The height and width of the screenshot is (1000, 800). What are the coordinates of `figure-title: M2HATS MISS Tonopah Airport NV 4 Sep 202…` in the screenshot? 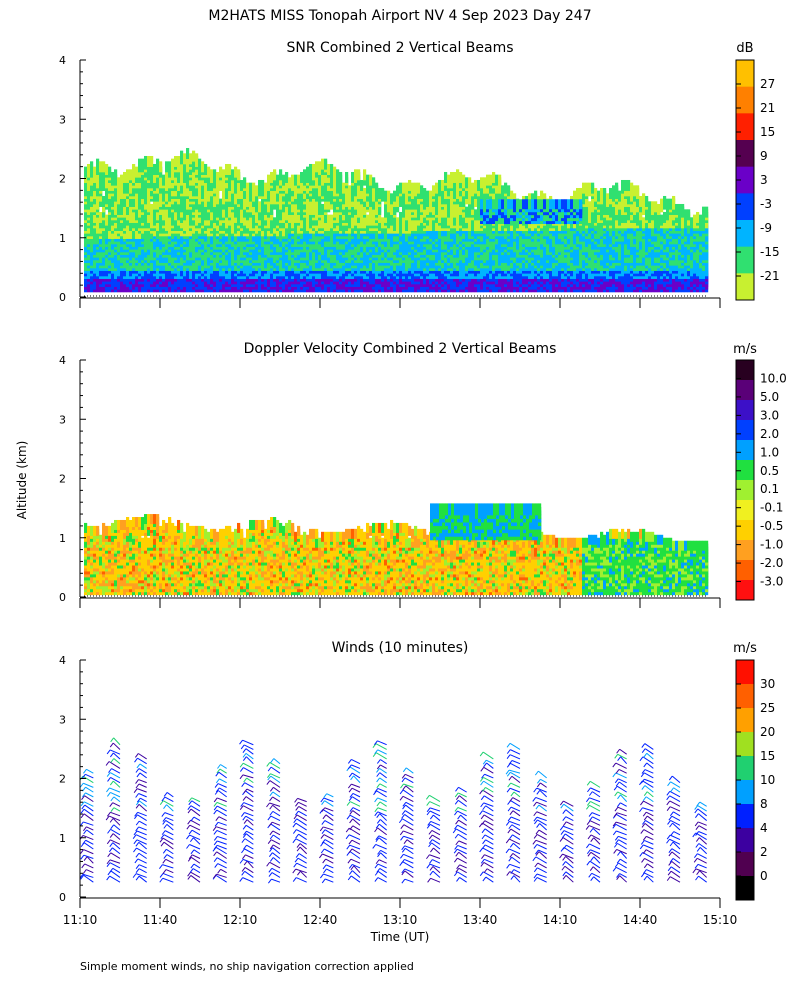 It's located at (399, 16).